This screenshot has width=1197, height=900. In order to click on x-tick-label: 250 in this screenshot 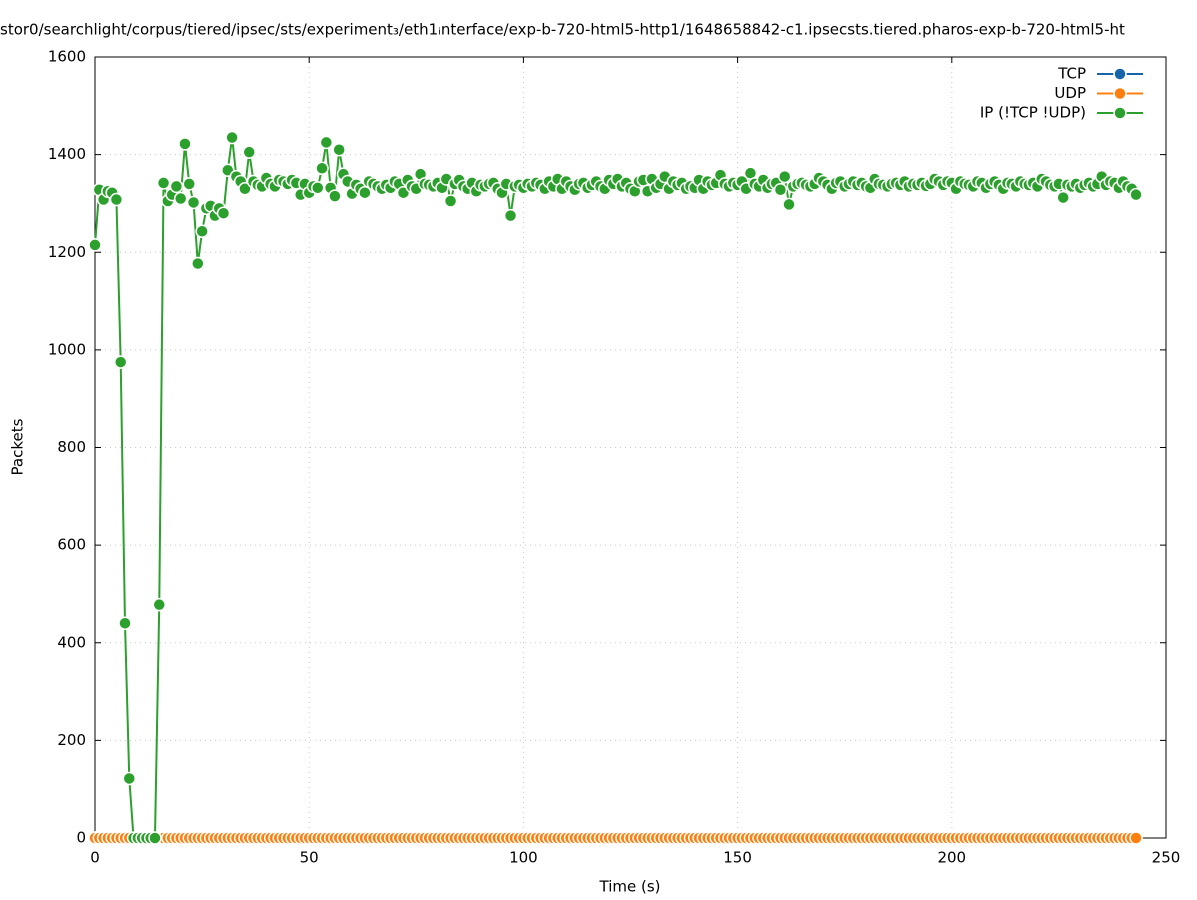, I will do `click(1166, 858)`.